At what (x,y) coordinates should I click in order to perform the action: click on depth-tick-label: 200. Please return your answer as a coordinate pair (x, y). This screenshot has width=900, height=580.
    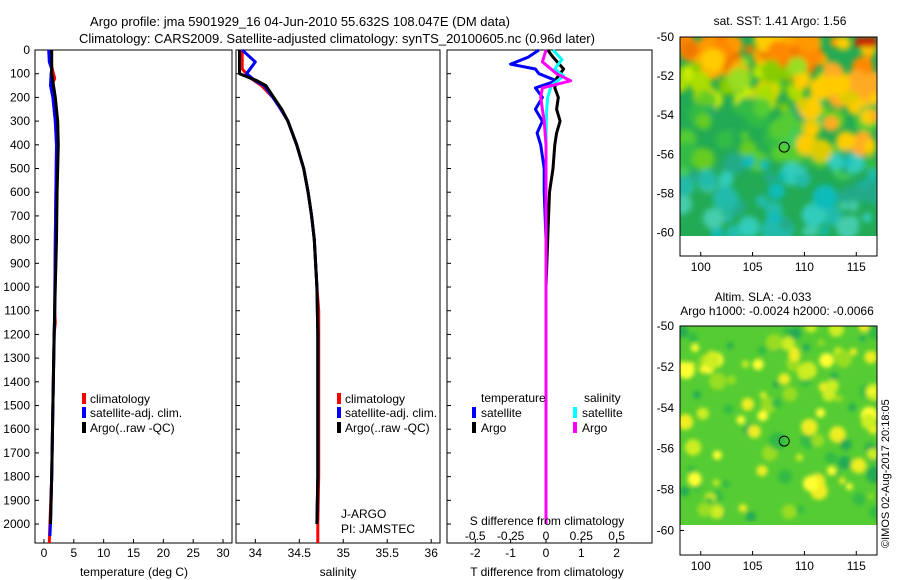
    Looking at the image, I should click on (20, 97).